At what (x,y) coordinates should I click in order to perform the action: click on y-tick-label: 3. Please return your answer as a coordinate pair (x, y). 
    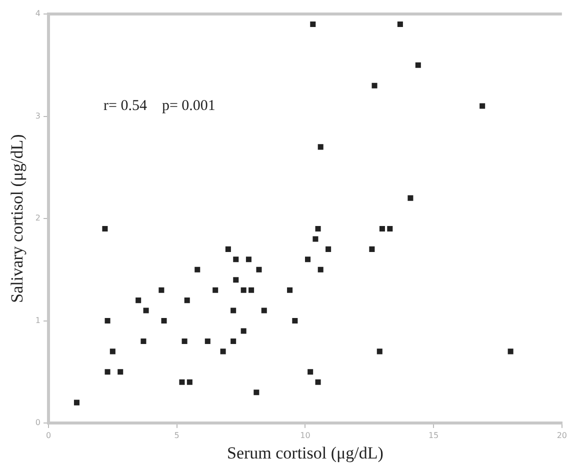
    Looking at the image, I should click on (37, 115).